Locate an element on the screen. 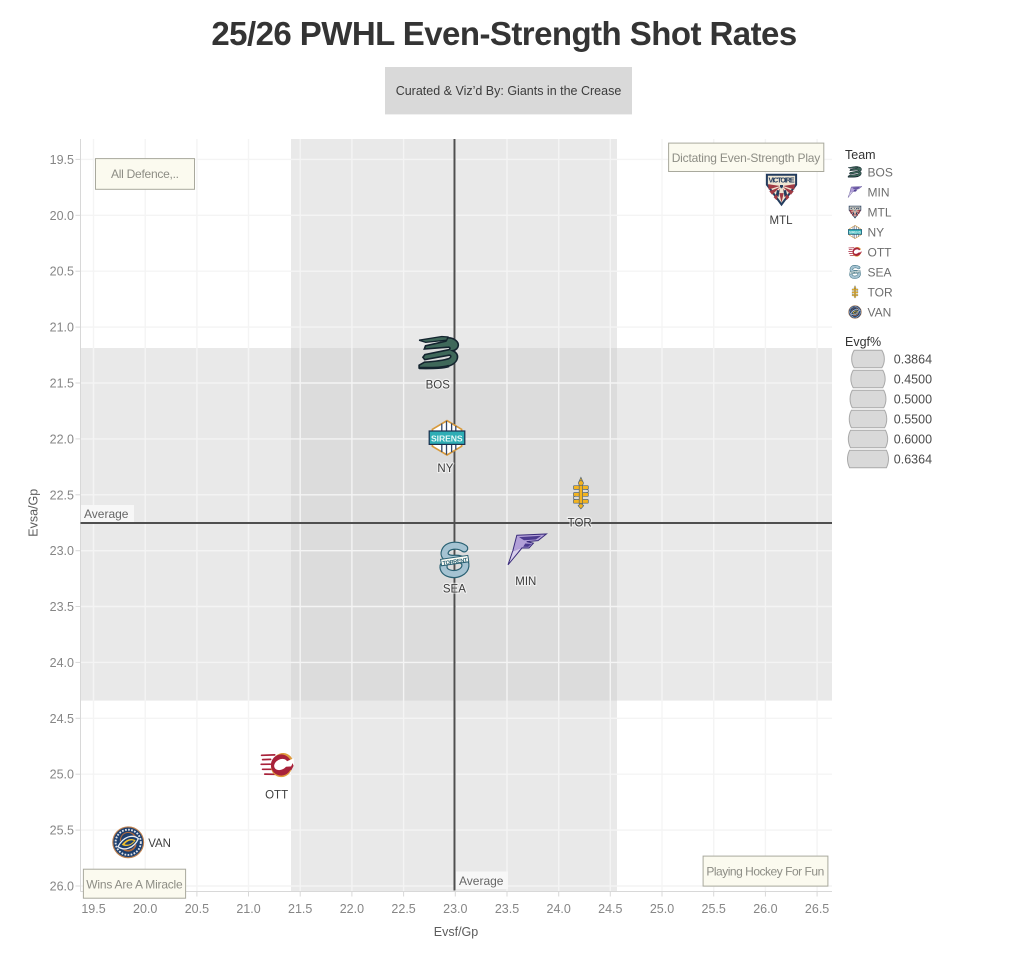 Image resolution: width=1015 pixels, height=963 pixels. svg-text: 0.5500 is located at coordinates (913, 420).